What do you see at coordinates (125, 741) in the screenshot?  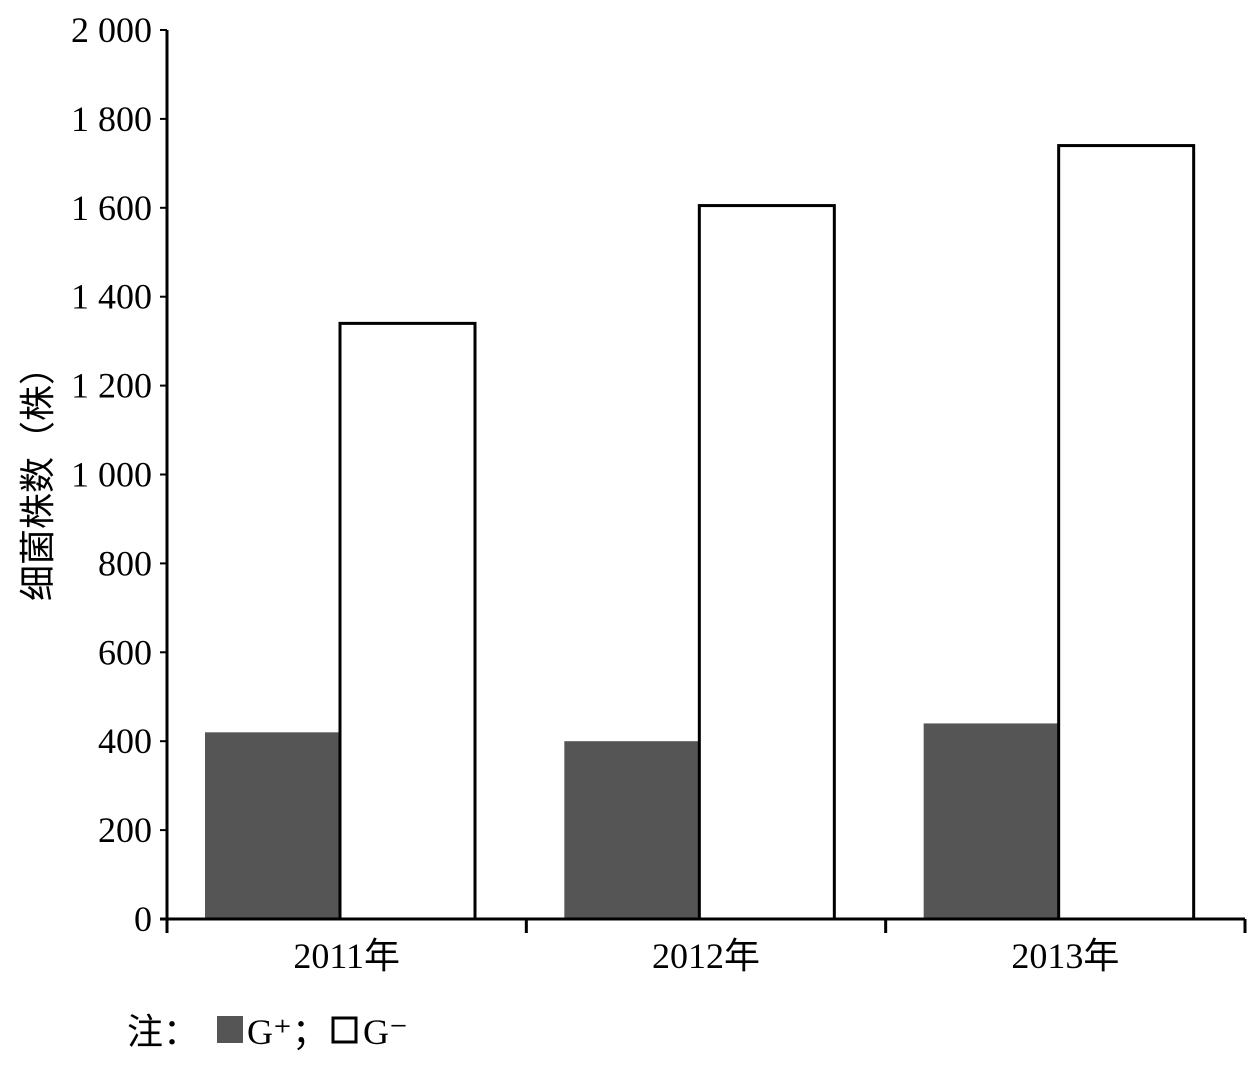 I see `y-tick-label: 400` at bounding box center [125, 741].